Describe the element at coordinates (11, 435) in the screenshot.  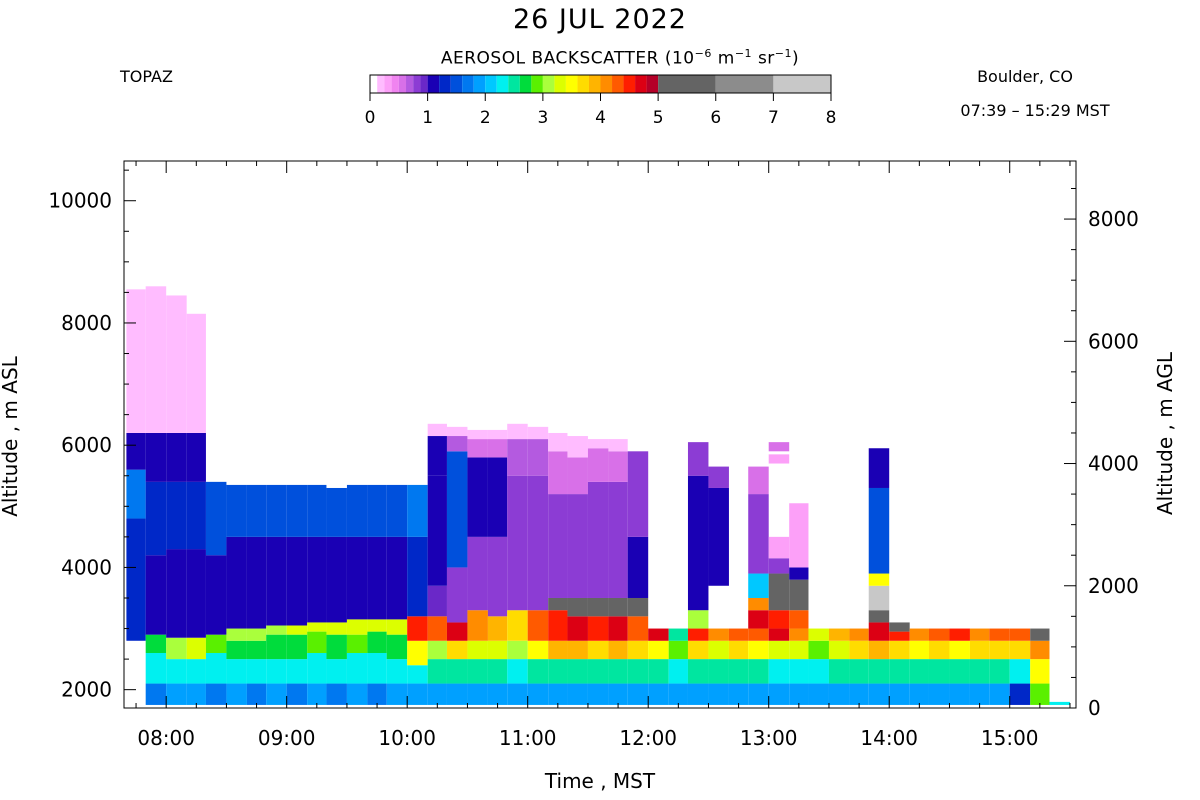
I see `y-axis-label-left: Altitude , m ASL` at that location.